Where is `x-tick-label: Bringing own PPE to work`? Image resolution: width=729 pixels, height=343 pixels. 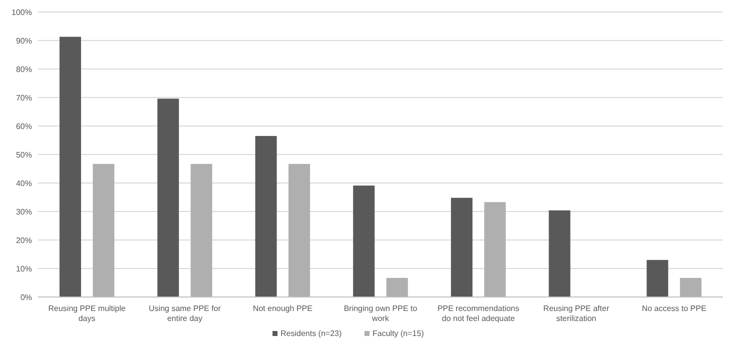
x-tick-label: Bringing own PPE to work is located at coordinates (381, 313).